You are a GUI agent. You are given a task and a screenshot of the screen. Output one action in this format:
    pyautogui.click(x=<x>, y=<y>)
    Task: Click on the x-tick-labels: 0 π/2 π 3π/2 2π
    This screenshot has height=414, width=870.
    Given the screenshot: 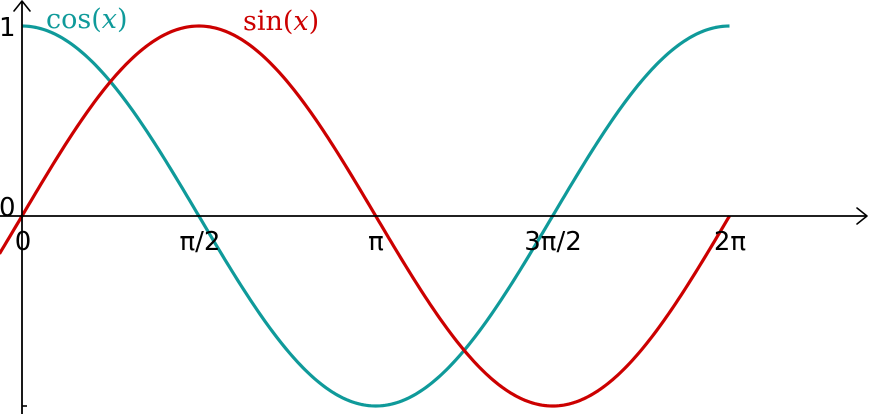 What is the action you would take?
    pyautogui.click(x=380, y=242)
    